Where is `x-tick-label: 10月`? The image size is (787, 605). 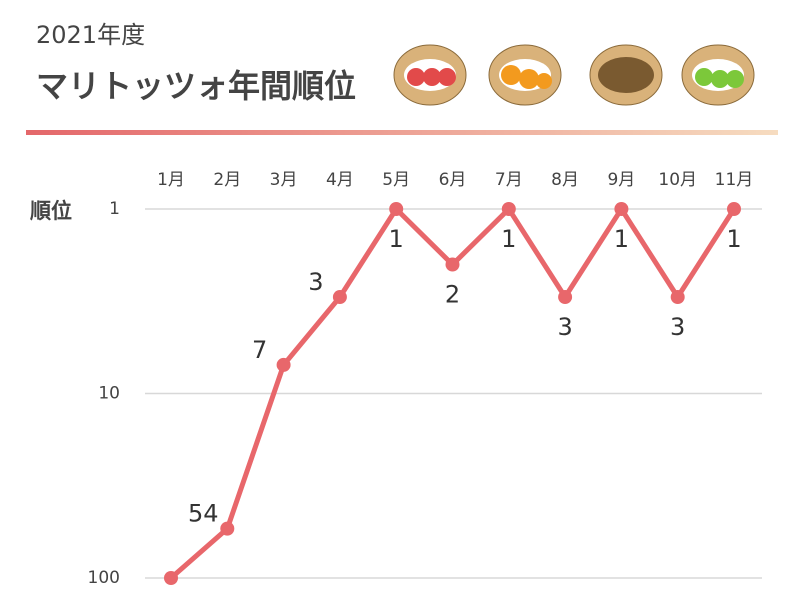
x-tick-label: 10月 is located at coordinates (677, 180).